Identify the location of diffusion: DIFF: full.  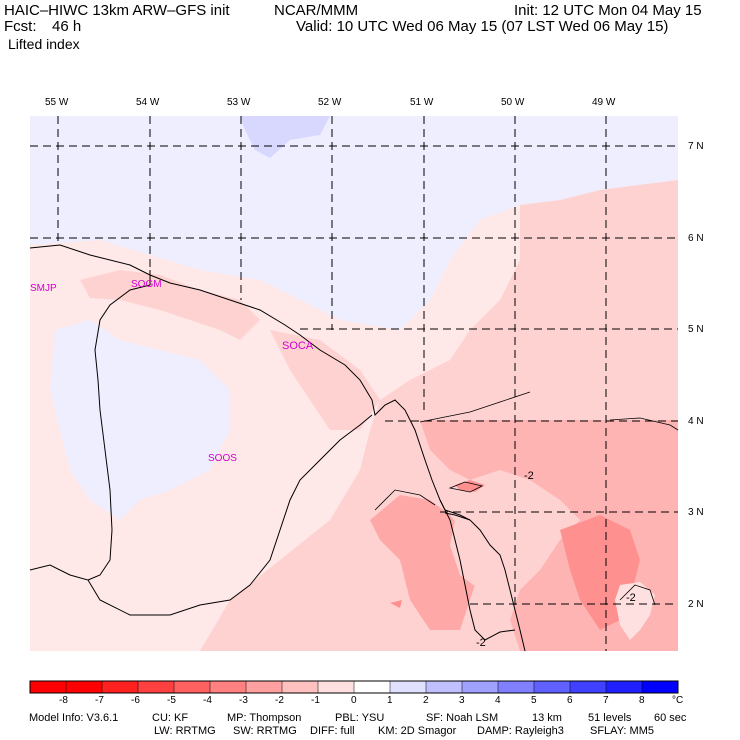
(332, 731).